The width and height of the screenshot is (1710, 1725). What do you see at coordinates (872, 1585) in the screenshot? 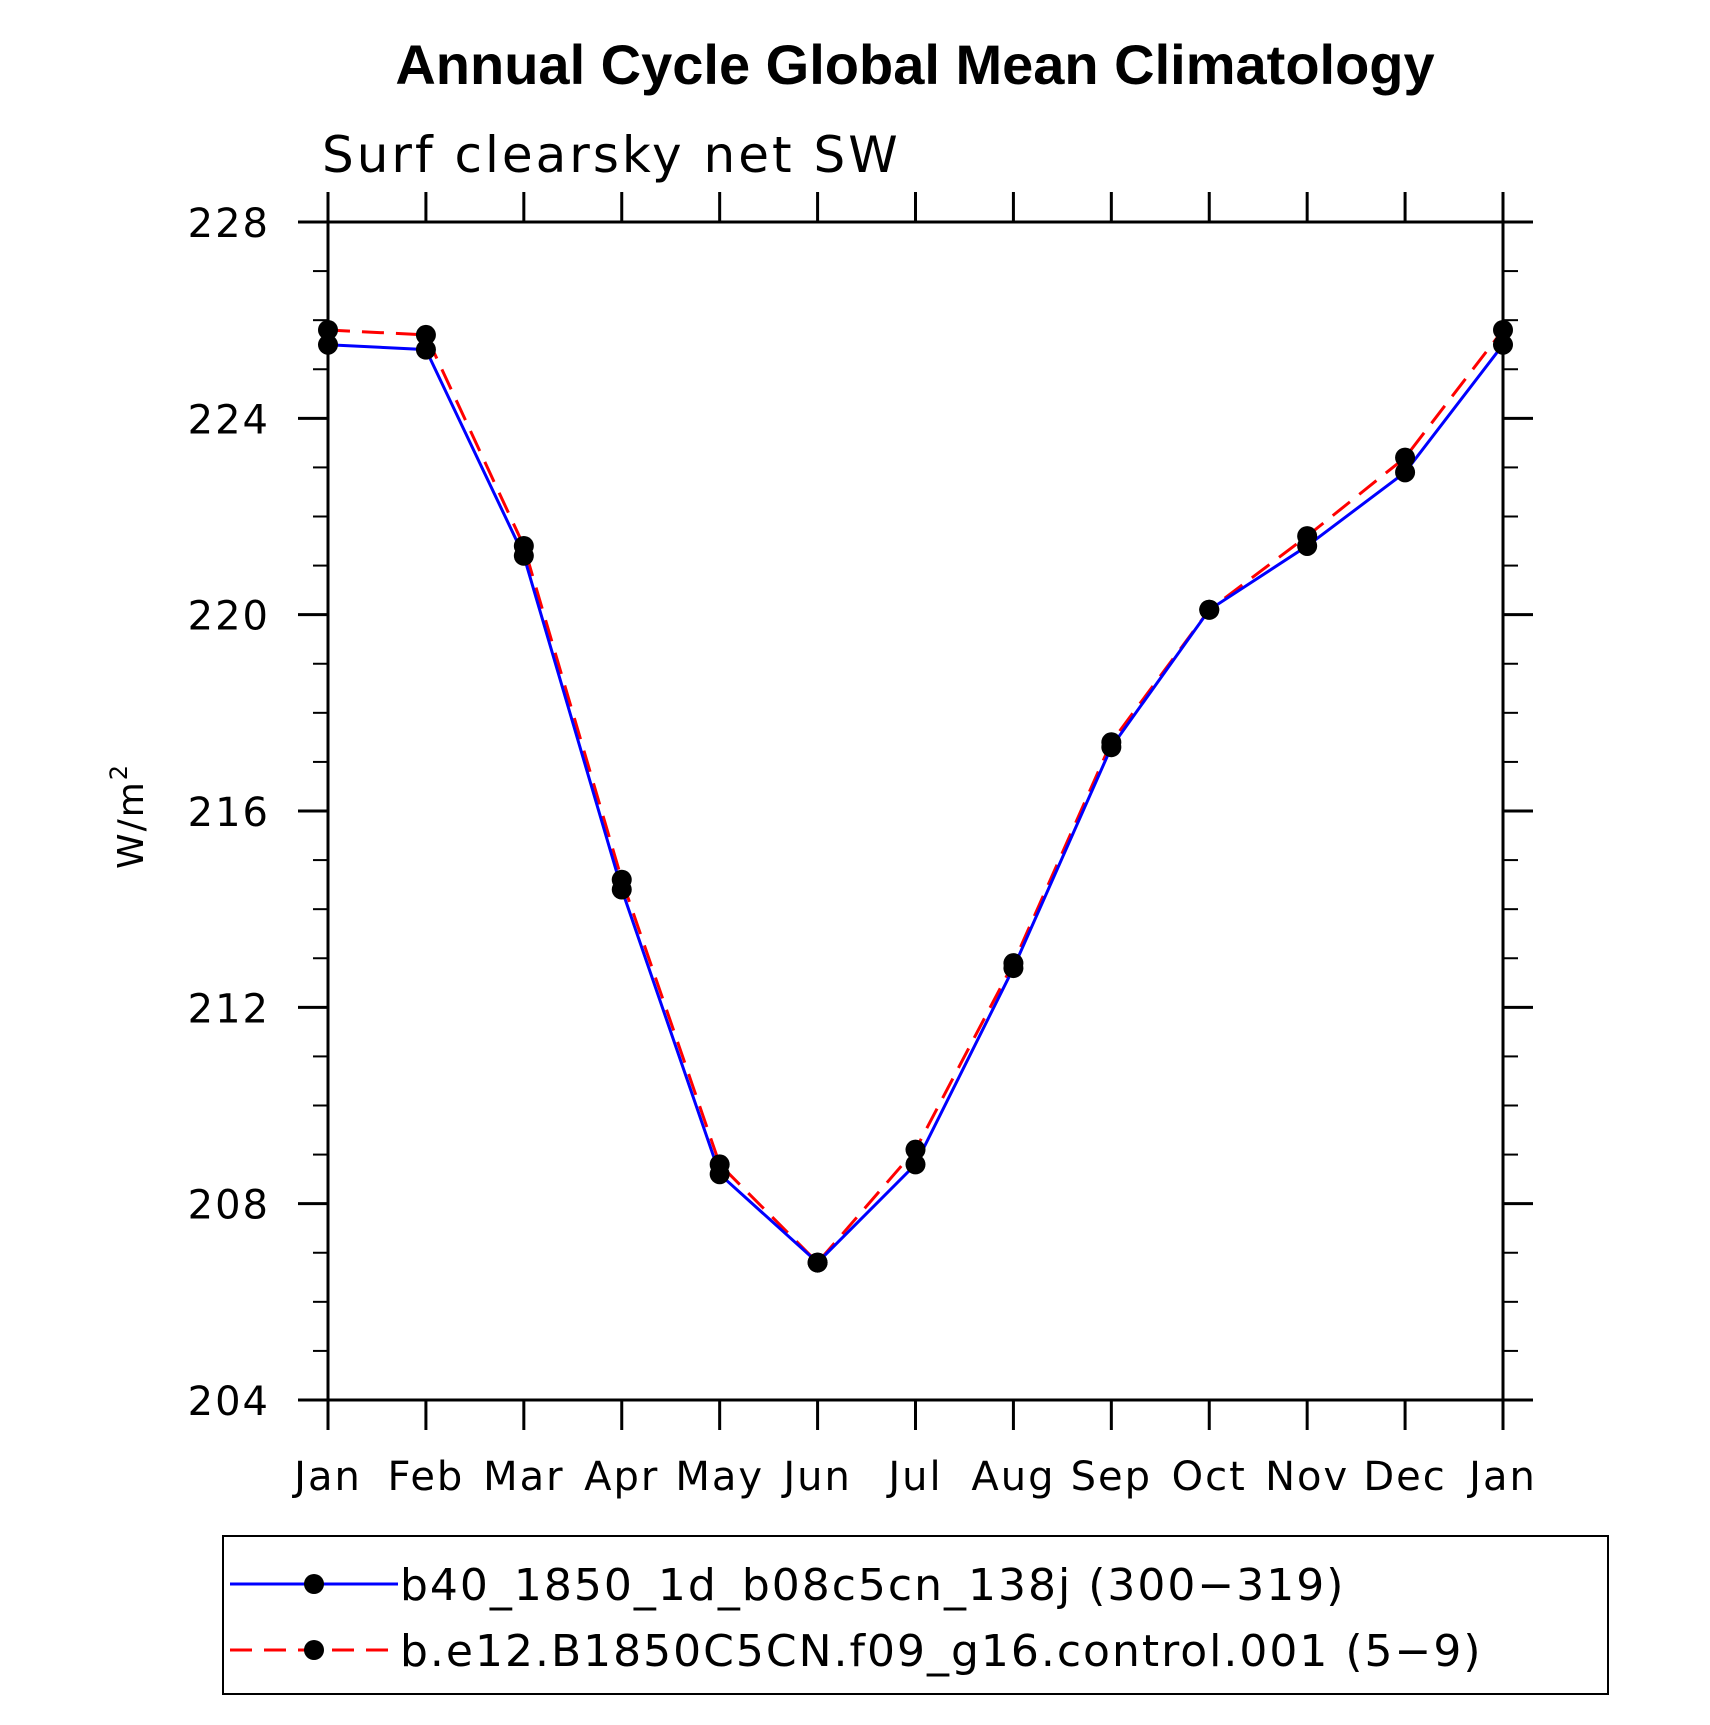
I see `legend-label-1: b40_1850_1d_b08c5cn_138j (300−319)` at bounding box center [872, 1585].